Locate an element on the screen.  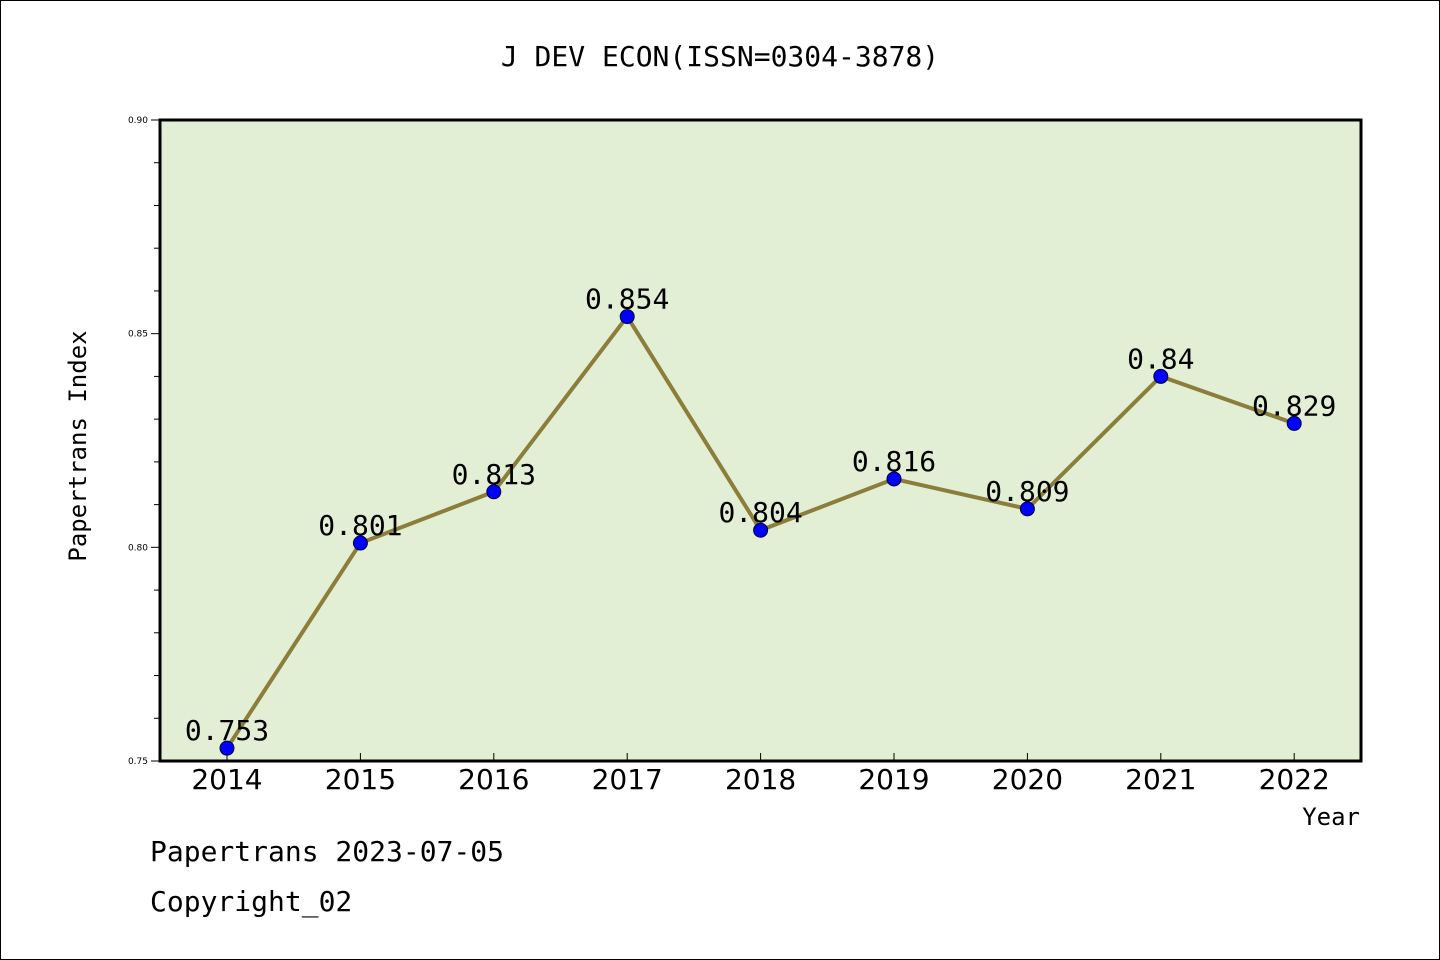
y-axis: 0.75 0.80 0.85 0.90 is located at coordinates (144, 441).